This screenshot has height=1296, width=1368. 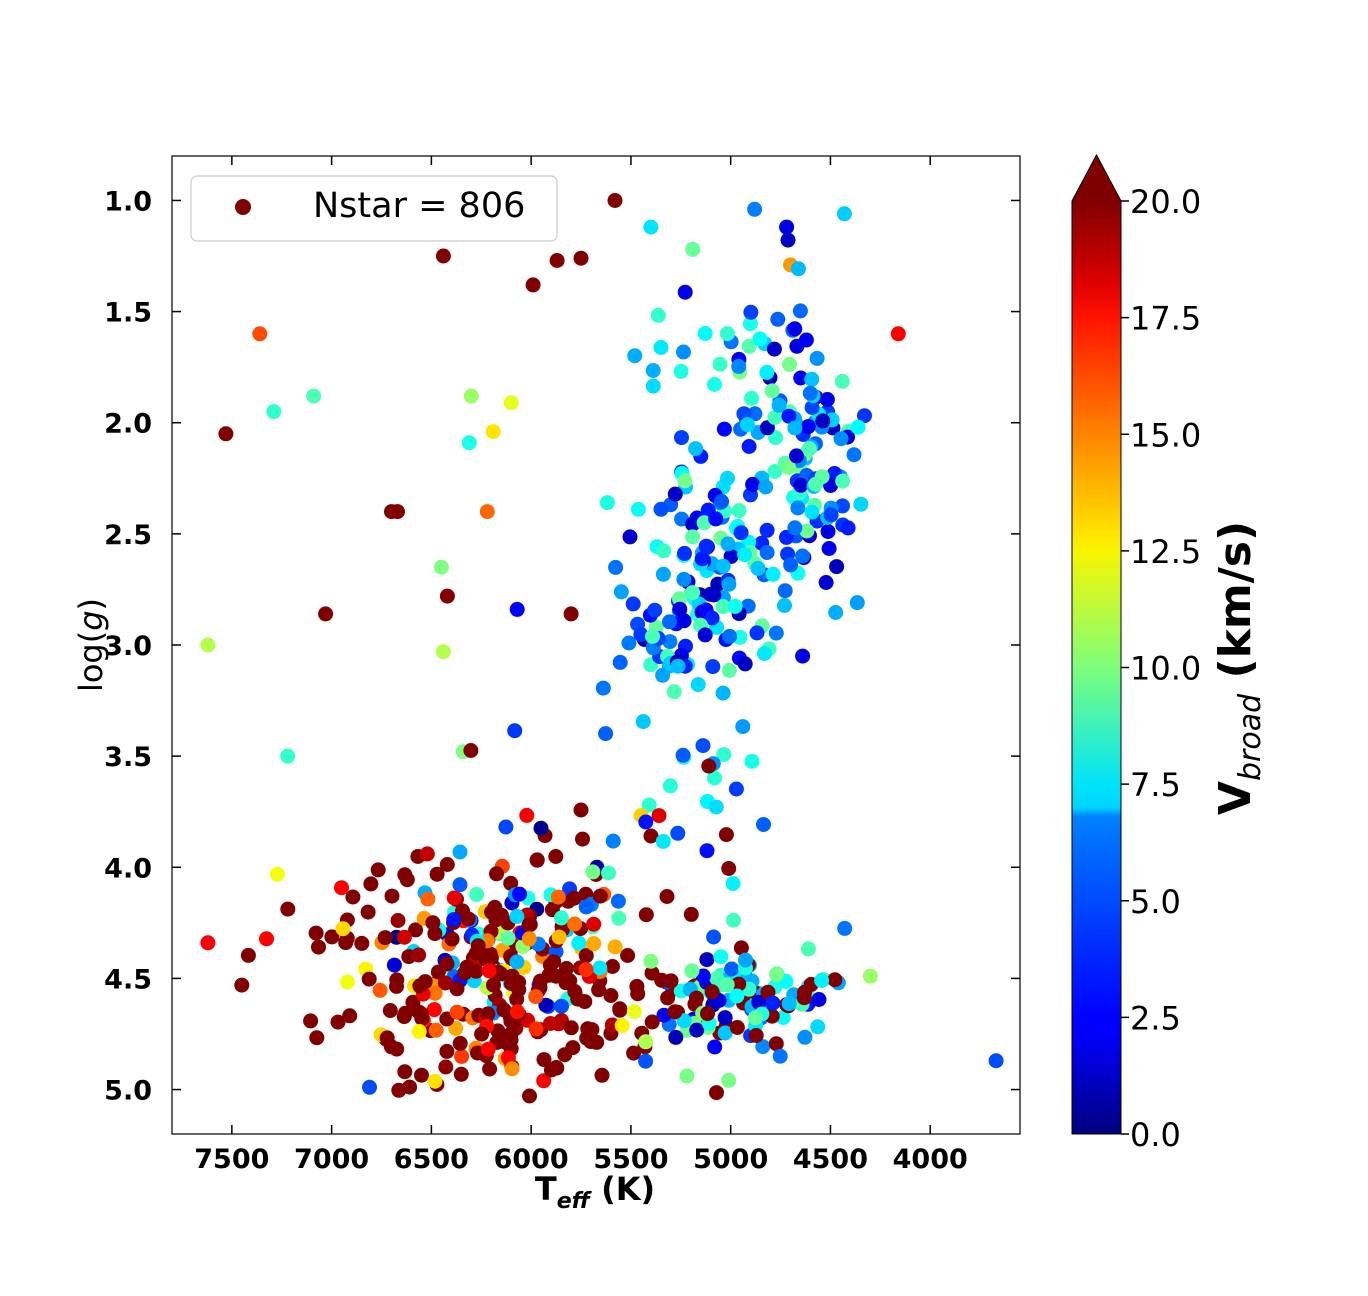 What do you see at coordinates (128, 535) in the screenshot?
I see `y-tick-label: 2.5` at bounding box center [128, 535].